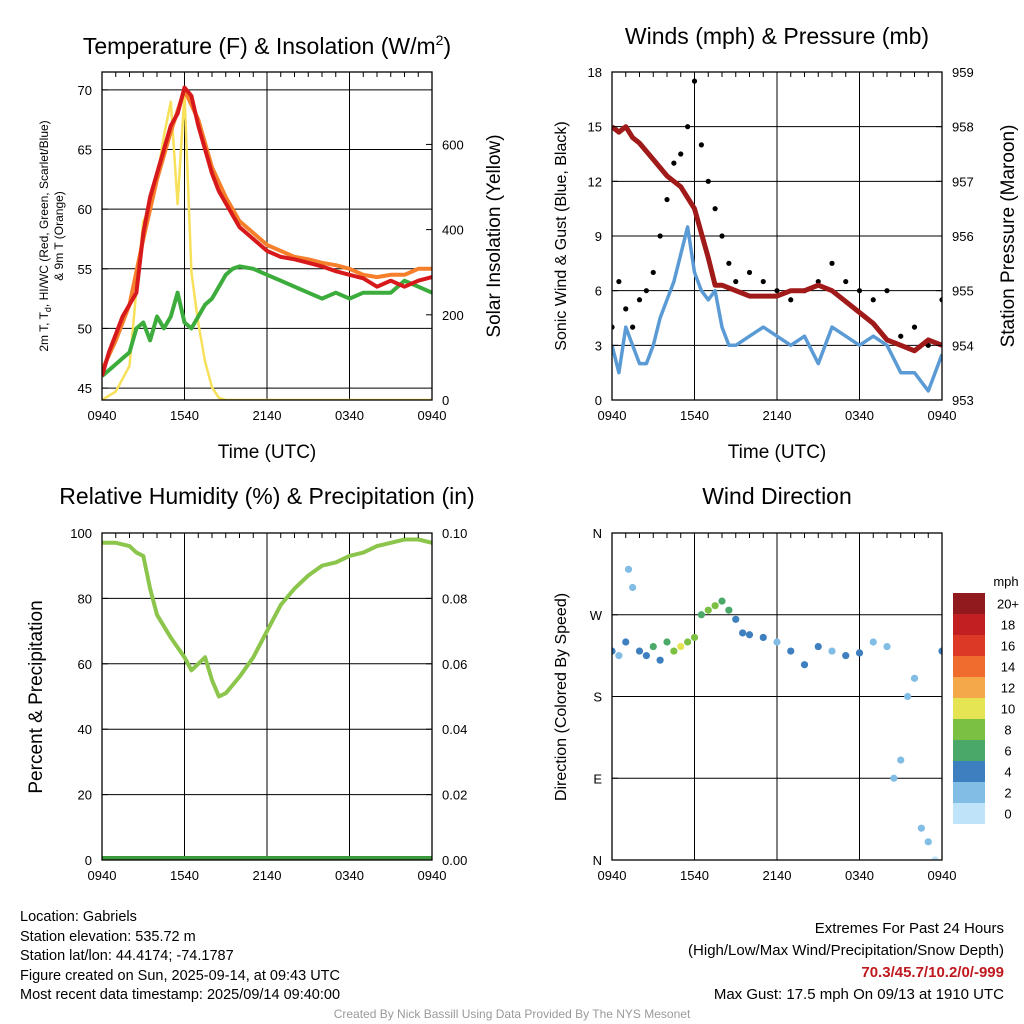 The width and height of the screenshot is (1024, 1024). I want to click on series-line-2m-td, so click(267, 321).